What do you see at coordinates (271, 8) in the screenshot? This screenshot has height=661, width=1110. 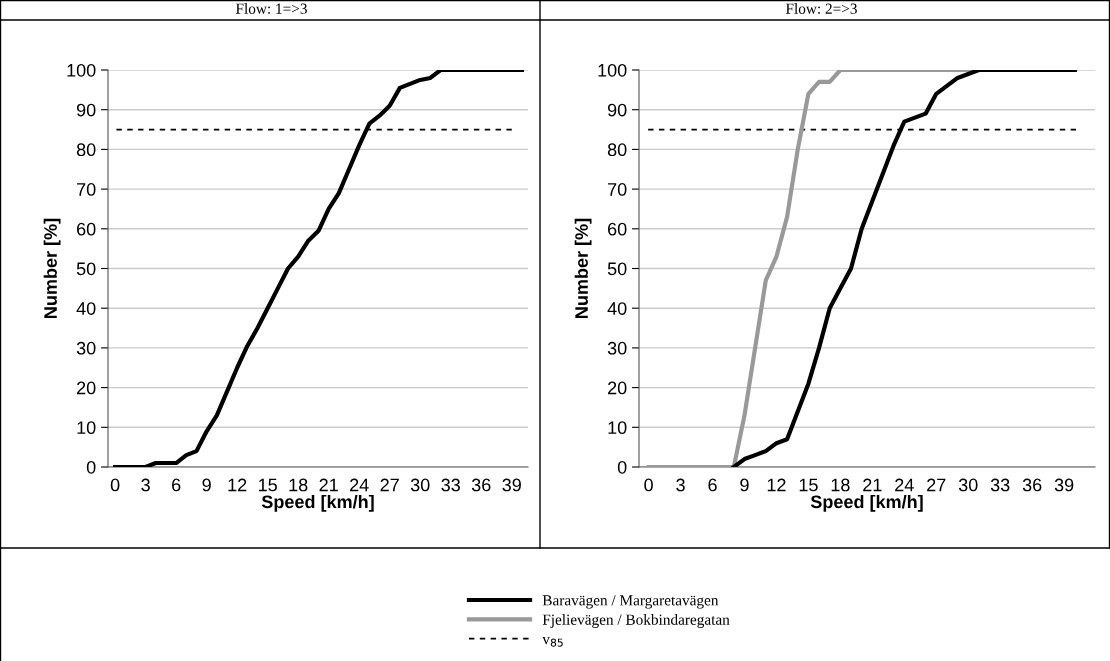 I see `chart-title: Flow: 1=>3` at bounding box center [271, 8].